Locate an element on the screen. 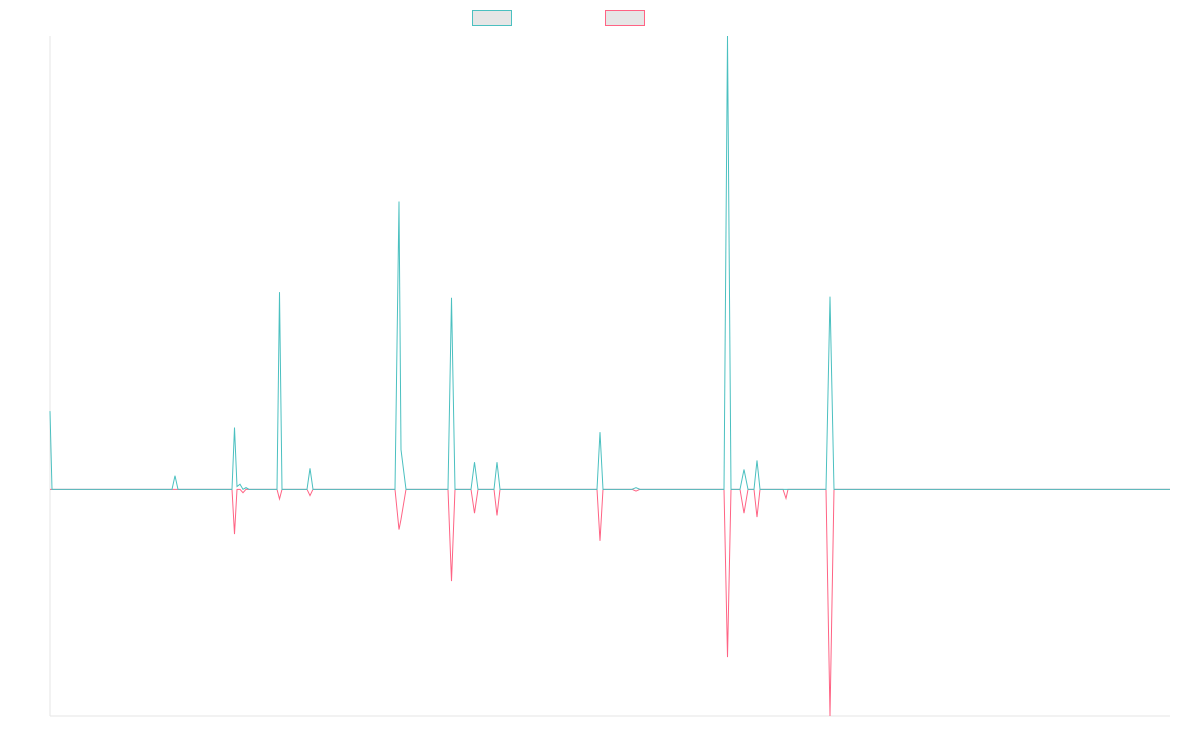  legend is located at coordinates (558, 18).